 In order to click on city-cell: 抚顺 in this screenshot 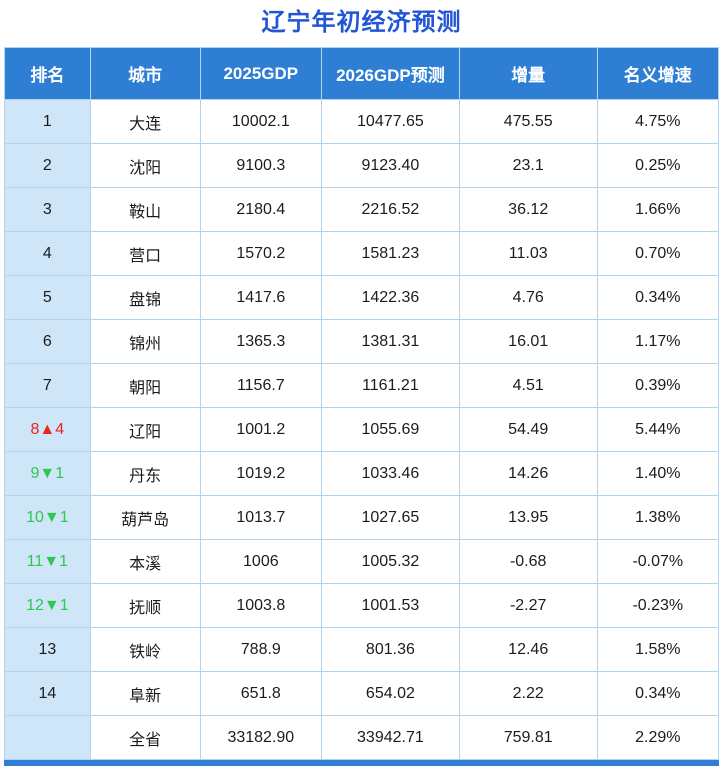, I will do `click(145, 605)`.